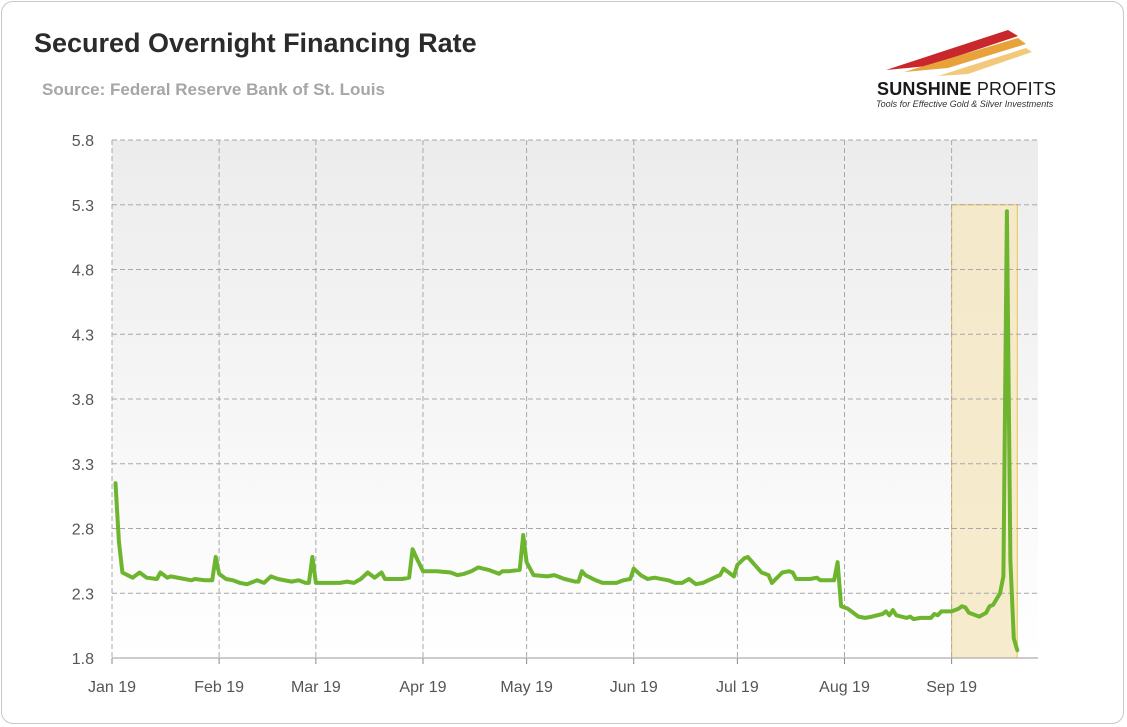 The height and width of the screenshot is (727, 1127). Describe the element at coordinates (316, 687) in the screenshot. I see `x-tick-label: Mar 19` at that location.